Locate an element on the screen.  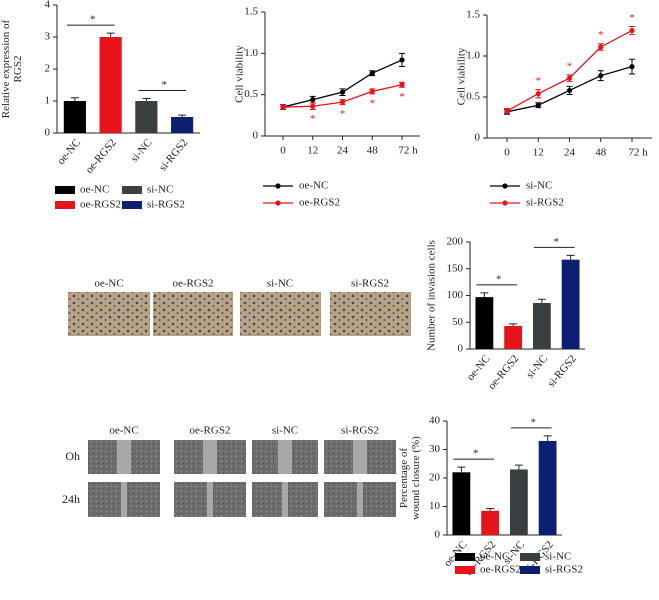
x-tick-label: 12 is located at coordinates (312, 151).